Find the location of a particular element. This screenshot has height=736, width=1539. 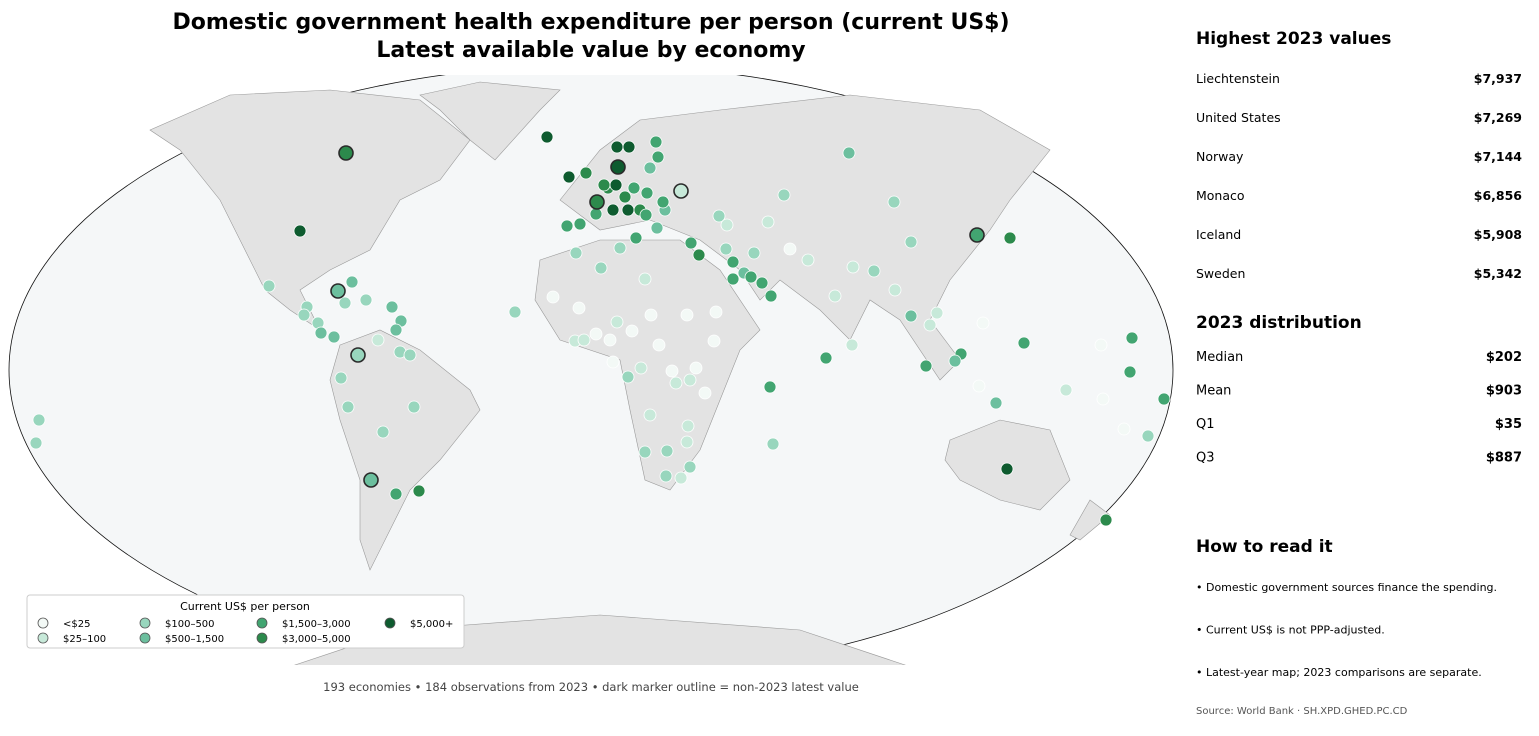

row-value: $7,144 is located at coordinates (1498, 156).